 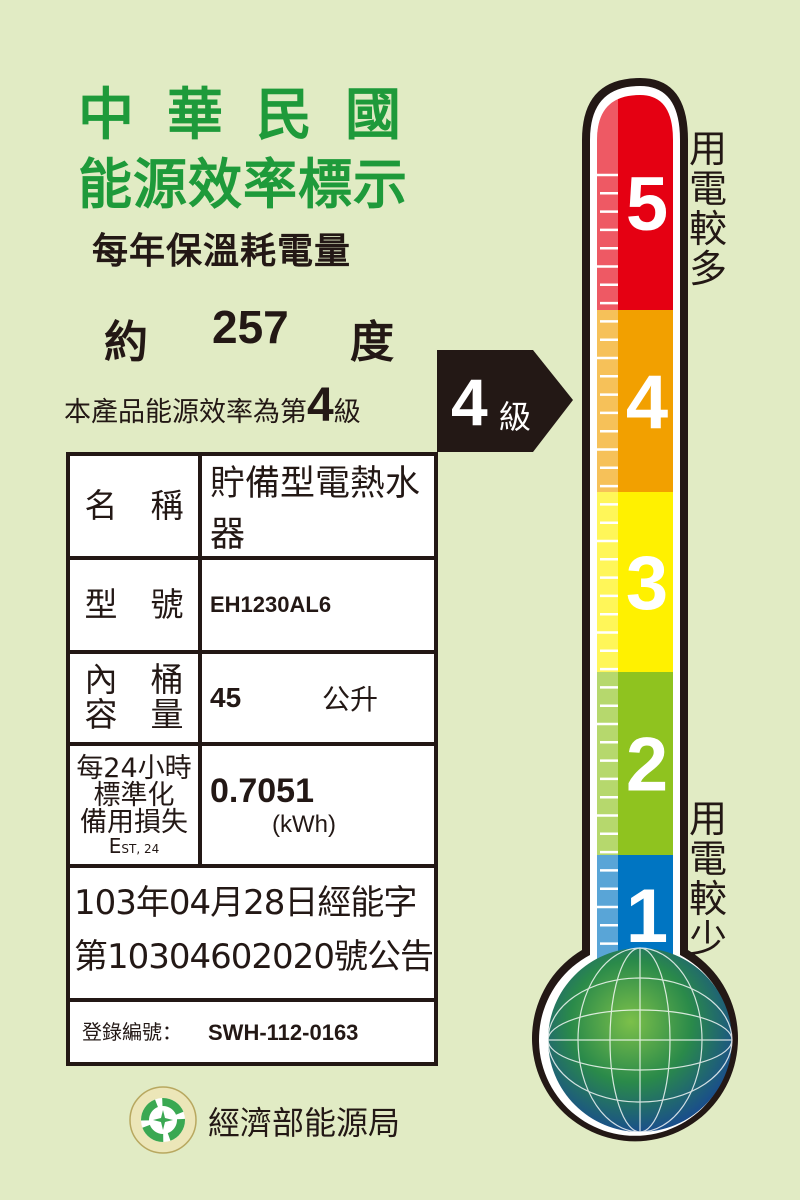 What do you see at coordinates (132, 1032) in the screenshot?
I see `registration-label: 登錄編號：` at bounding box center [132, 1032].